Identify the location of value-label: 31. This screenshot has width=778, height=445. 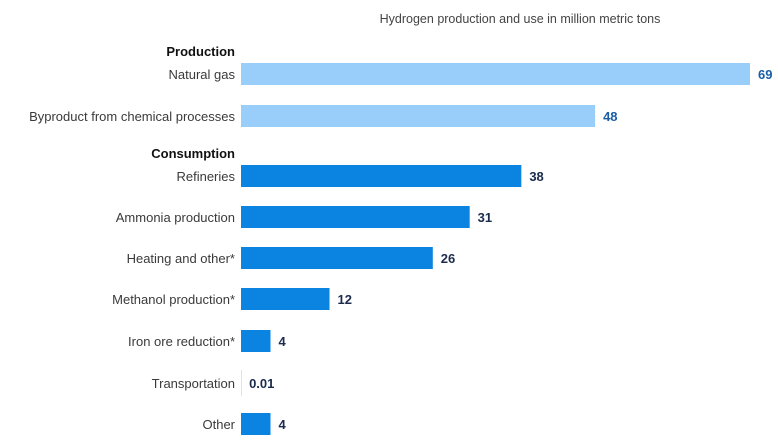
(485, 217).